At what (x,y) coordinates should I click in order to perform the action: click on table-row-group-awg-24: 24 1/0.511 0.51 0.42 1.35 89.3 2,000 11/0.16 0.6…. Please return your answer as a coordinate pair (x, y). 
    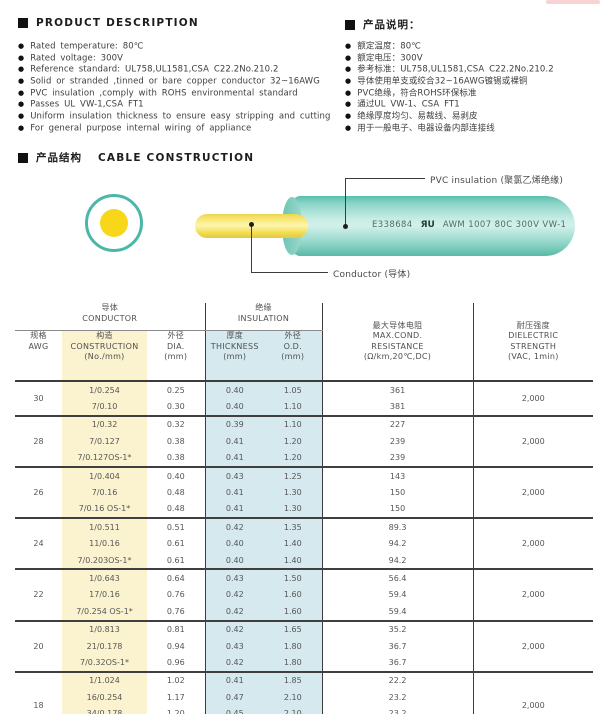
    Looking at the image, I should click on (304, 544).